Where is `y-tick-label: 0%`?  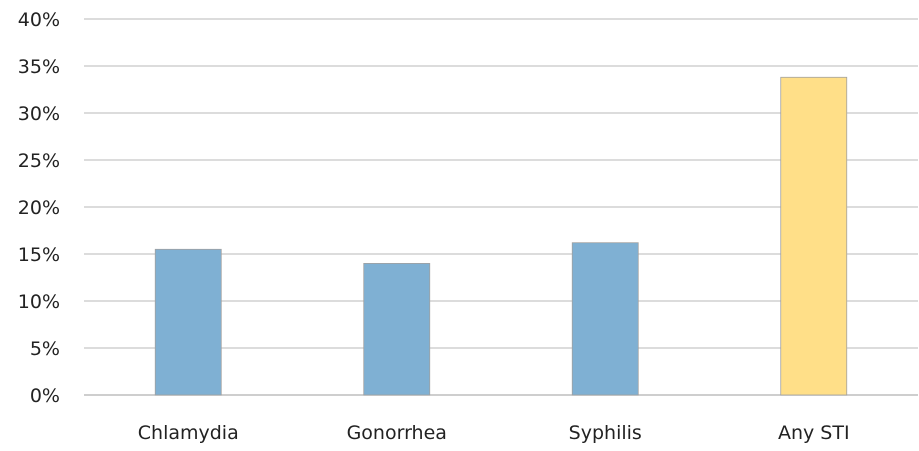
y-tick-label: 0% is located at coordinates (45, 396).